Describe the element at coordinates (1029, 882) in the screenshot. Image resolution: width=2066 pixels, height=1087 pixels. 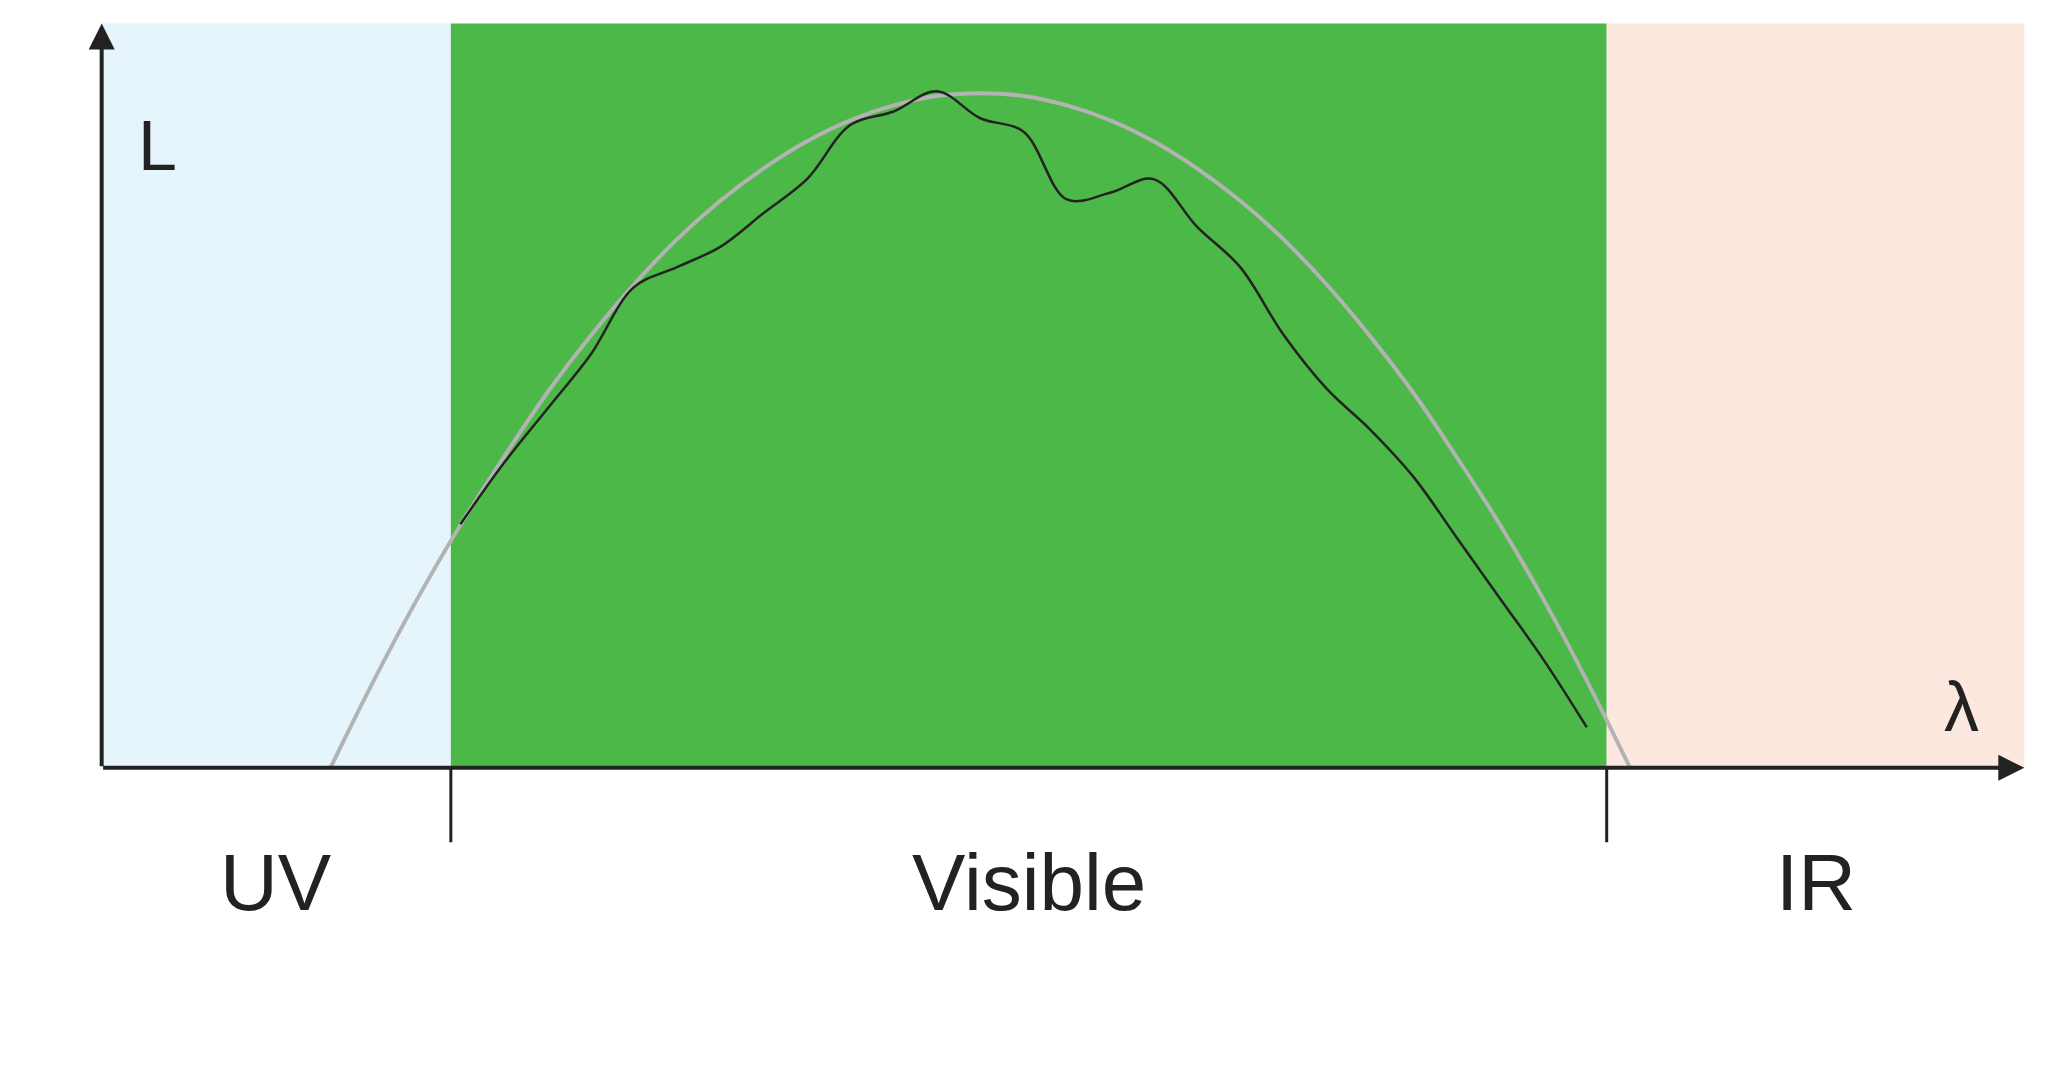
I see `text: Visible` at that location.